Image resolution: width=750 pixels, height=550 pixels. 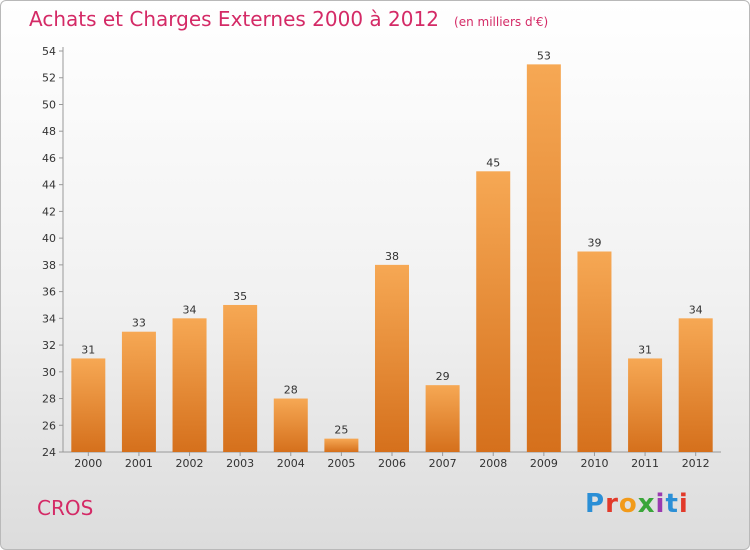 I want to click on x-tick-label: 2003, so click(x=240, y=463).